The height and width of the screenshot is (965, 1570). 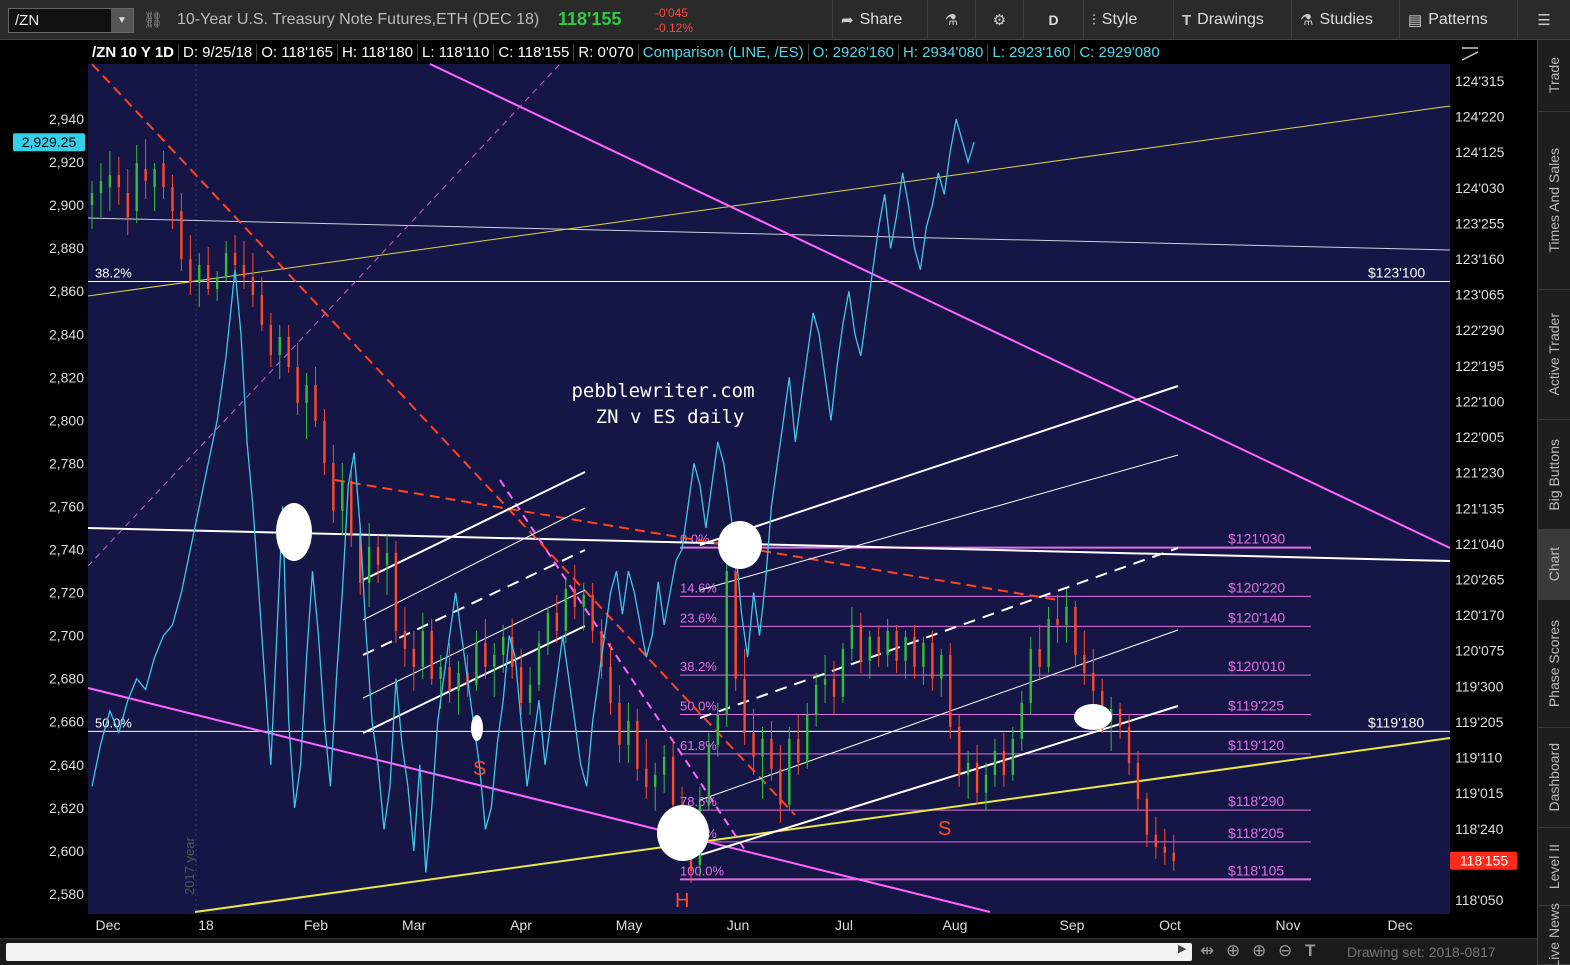 I want to click on info-comparison: Comparison (LINE, /ES), so click(x=724, y=52).